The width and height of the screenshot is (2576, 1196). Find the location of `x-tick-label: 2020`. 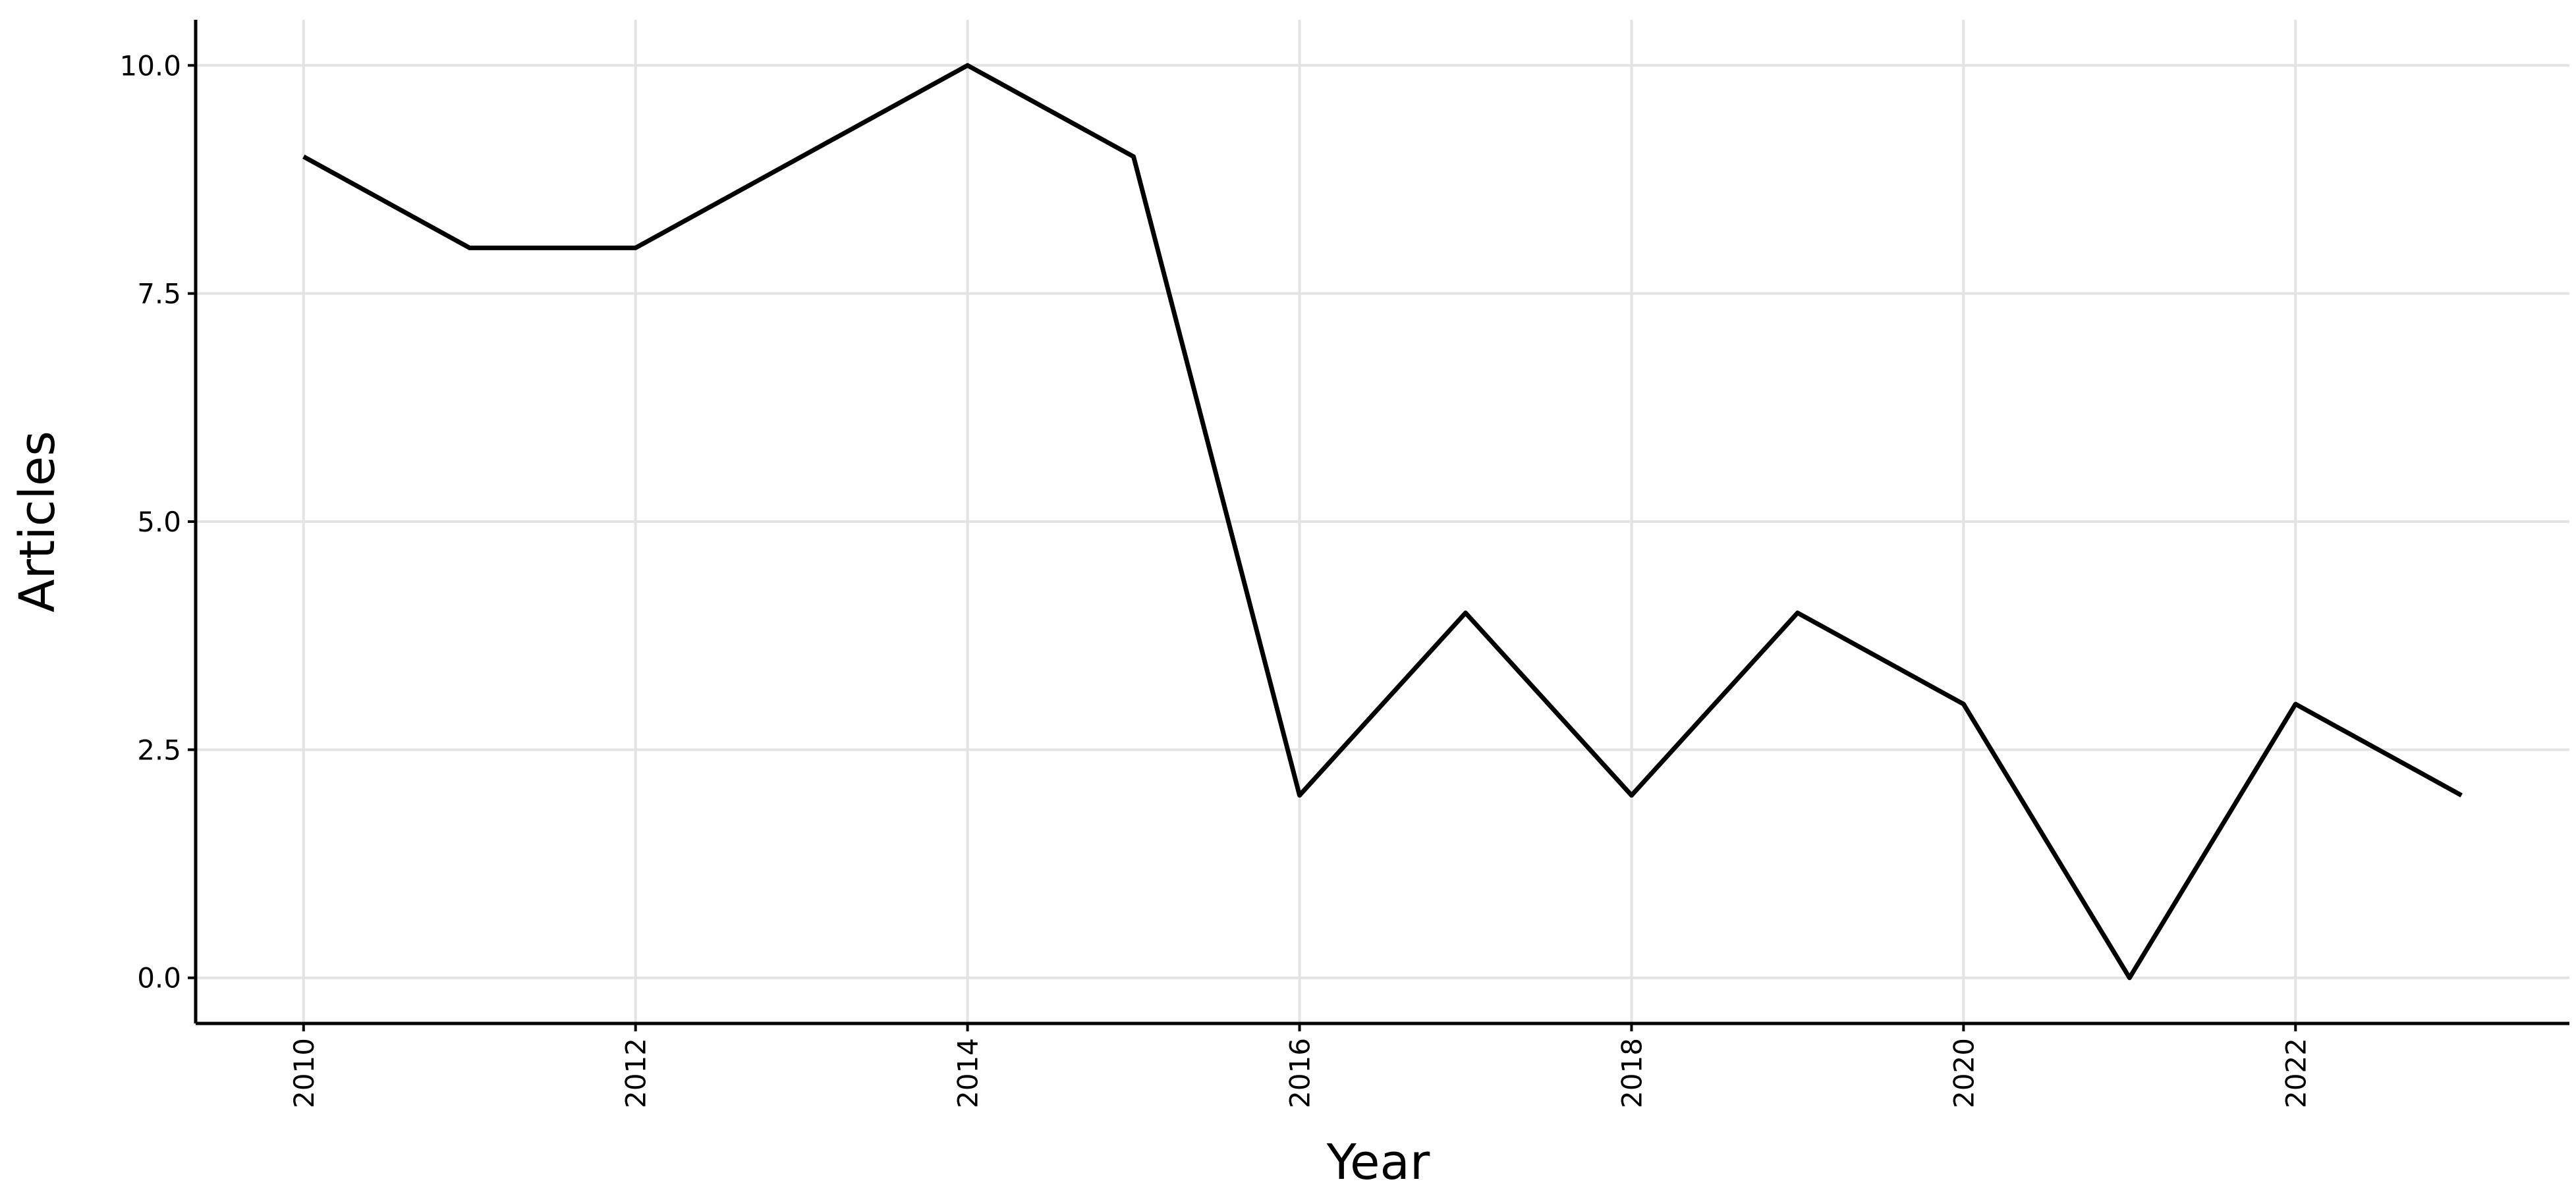

x-tick-label: 2020 is located at coordinates (1963, 1073).